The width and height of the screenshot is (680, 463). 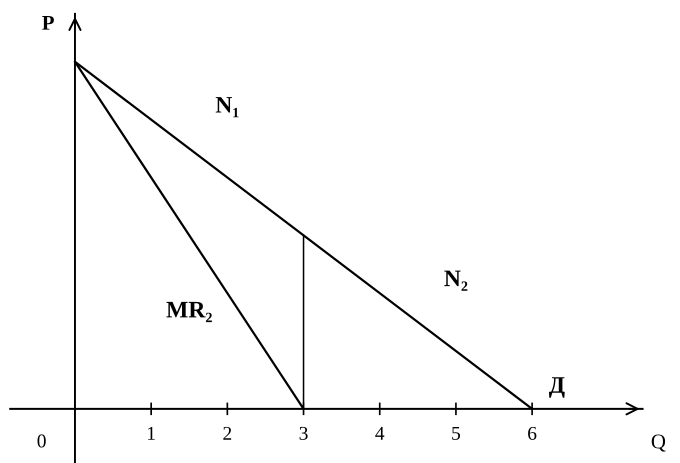 I want to click on x-tick-label: 4, so click(x=379, y=433).